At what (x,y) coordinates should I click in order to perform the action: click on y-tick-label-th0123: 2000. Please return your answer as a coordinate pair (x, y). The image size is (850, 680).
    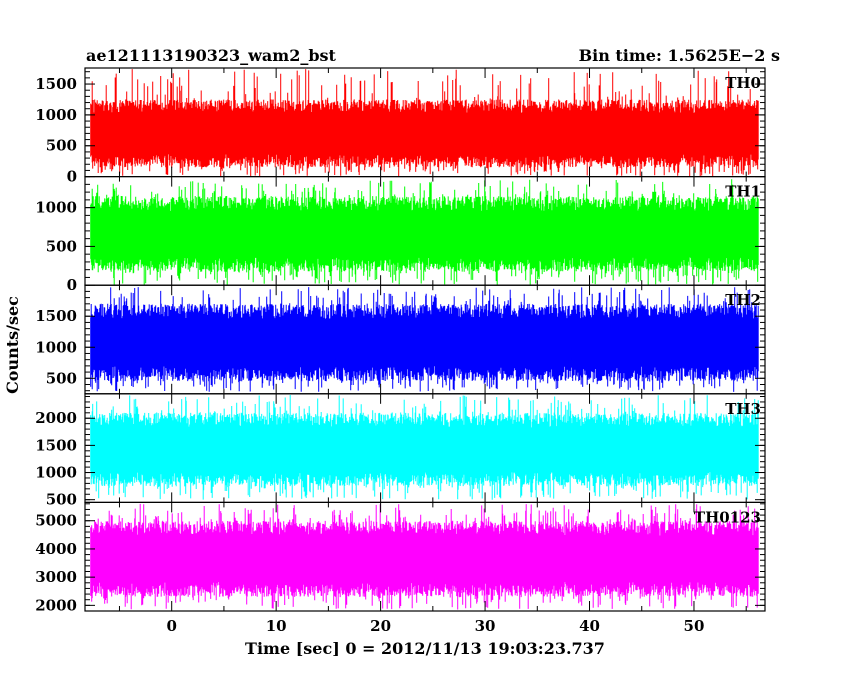
    Looking at the image, I should click on (56, 605).